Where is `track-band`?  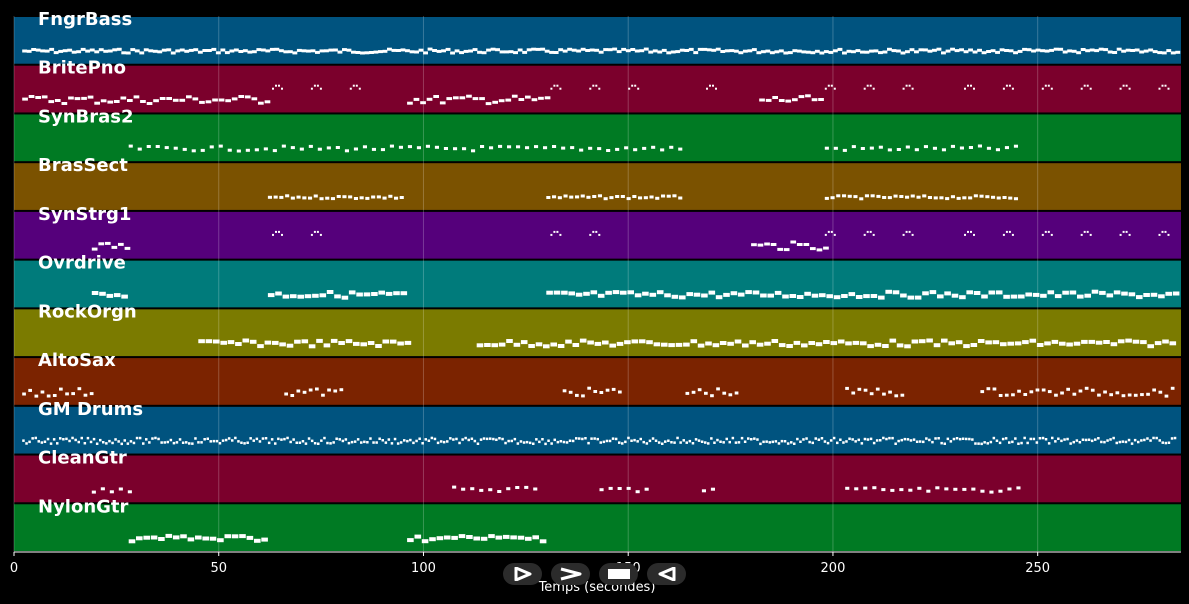
track-band is located at coordinates (597, 89).